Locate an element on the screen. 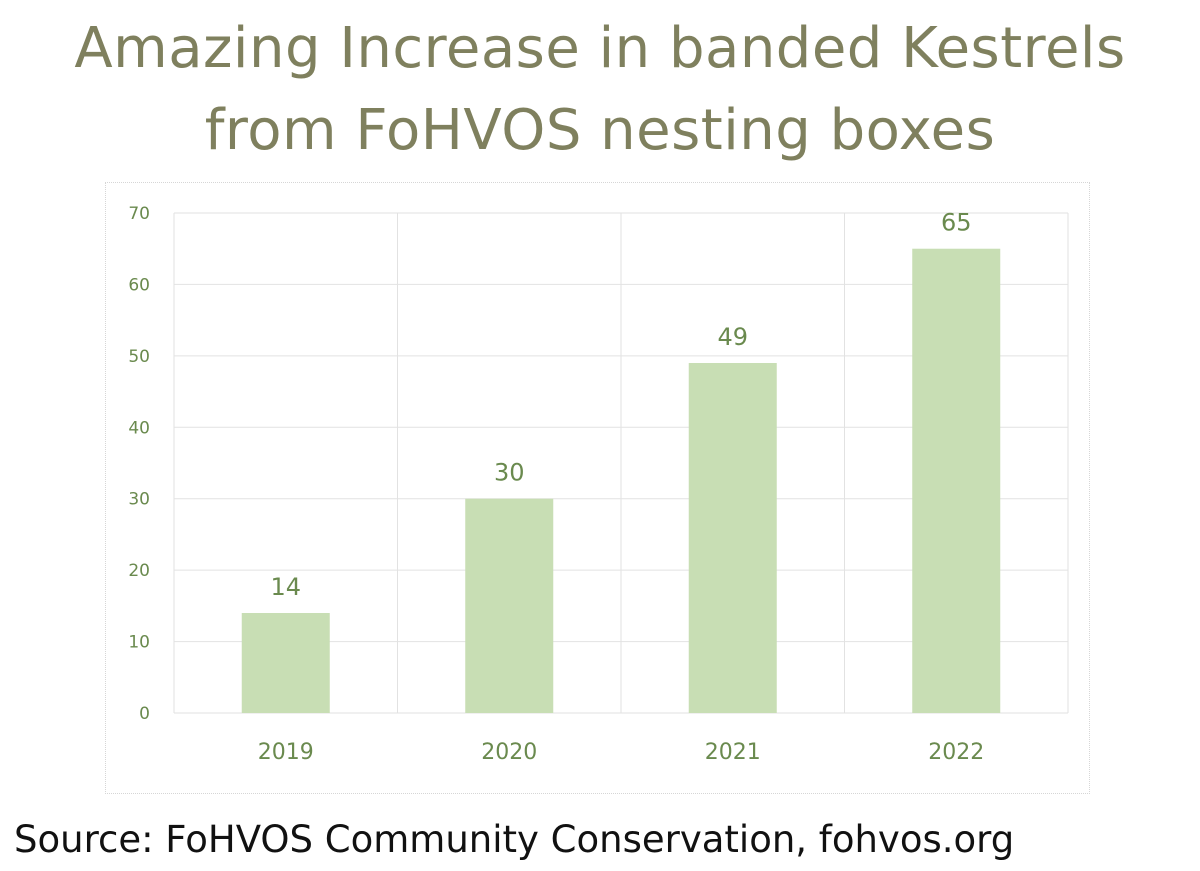 This screenshot has height=871, width=1200. y-tick-label: 60 is located at coordinates (139, 285).